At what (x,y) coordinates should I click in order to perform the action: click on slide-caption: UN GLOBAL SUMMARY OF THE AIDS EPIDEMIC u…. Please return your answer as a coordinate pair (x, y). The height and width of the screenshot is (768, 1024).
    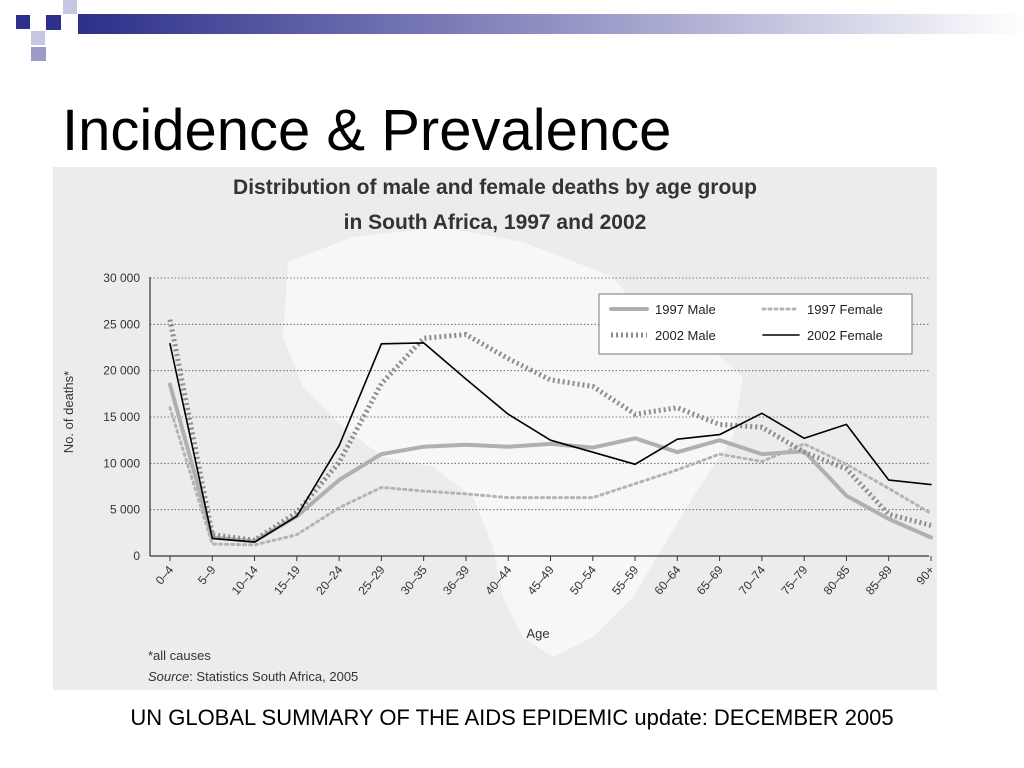
    Looking at the image, I should click on (512, 717).